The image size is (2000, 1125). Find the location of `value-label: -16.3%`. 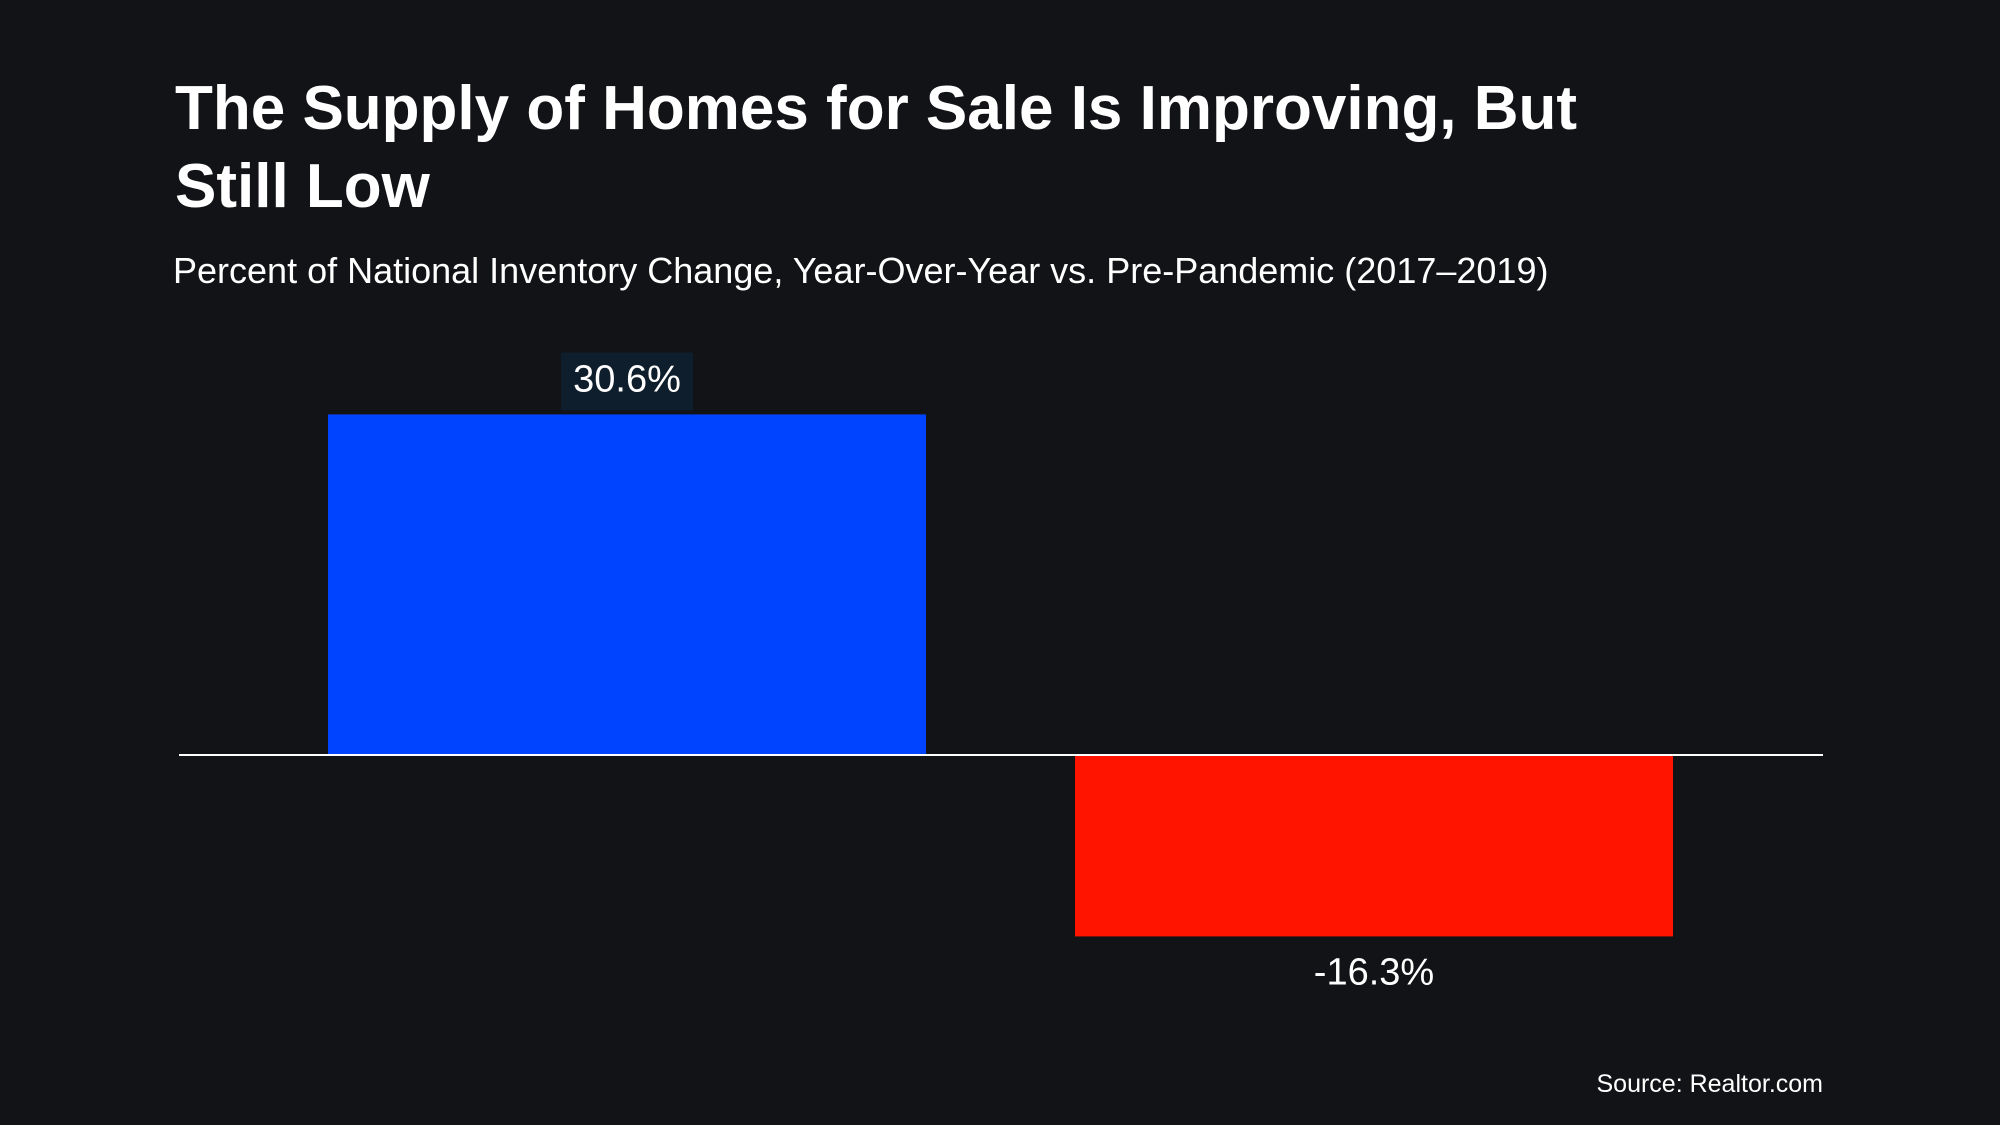

value-label: -16.3% is located at coordinates (1374, 972).